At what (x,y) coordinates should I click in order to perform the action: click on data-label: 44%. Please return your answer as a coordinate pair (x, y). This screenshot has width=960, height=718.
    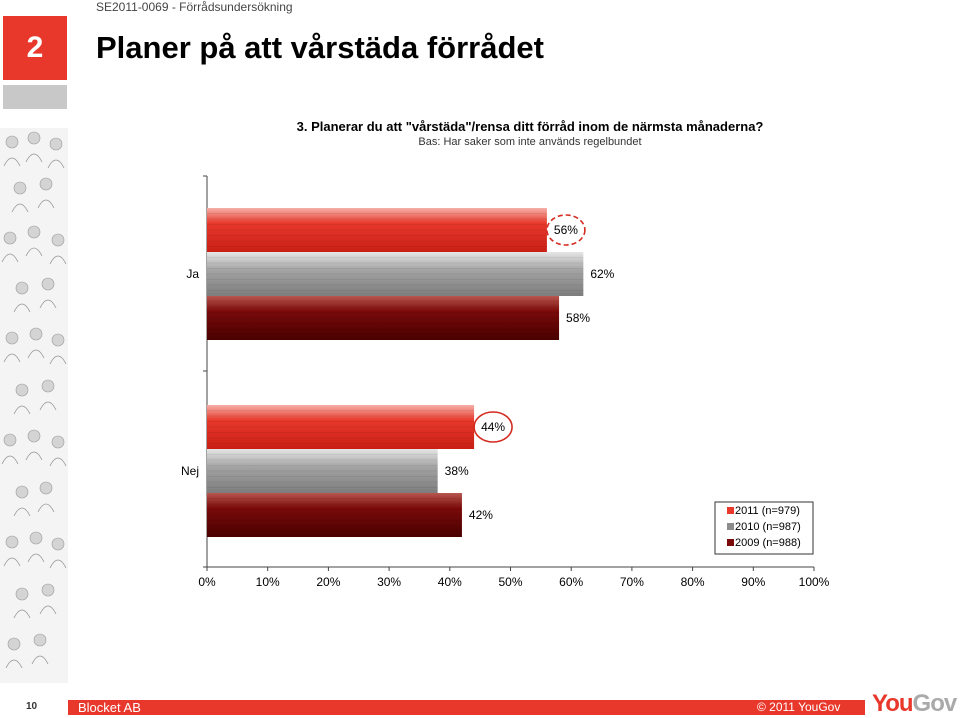
    Looking at the image, I should click on (493, 427).